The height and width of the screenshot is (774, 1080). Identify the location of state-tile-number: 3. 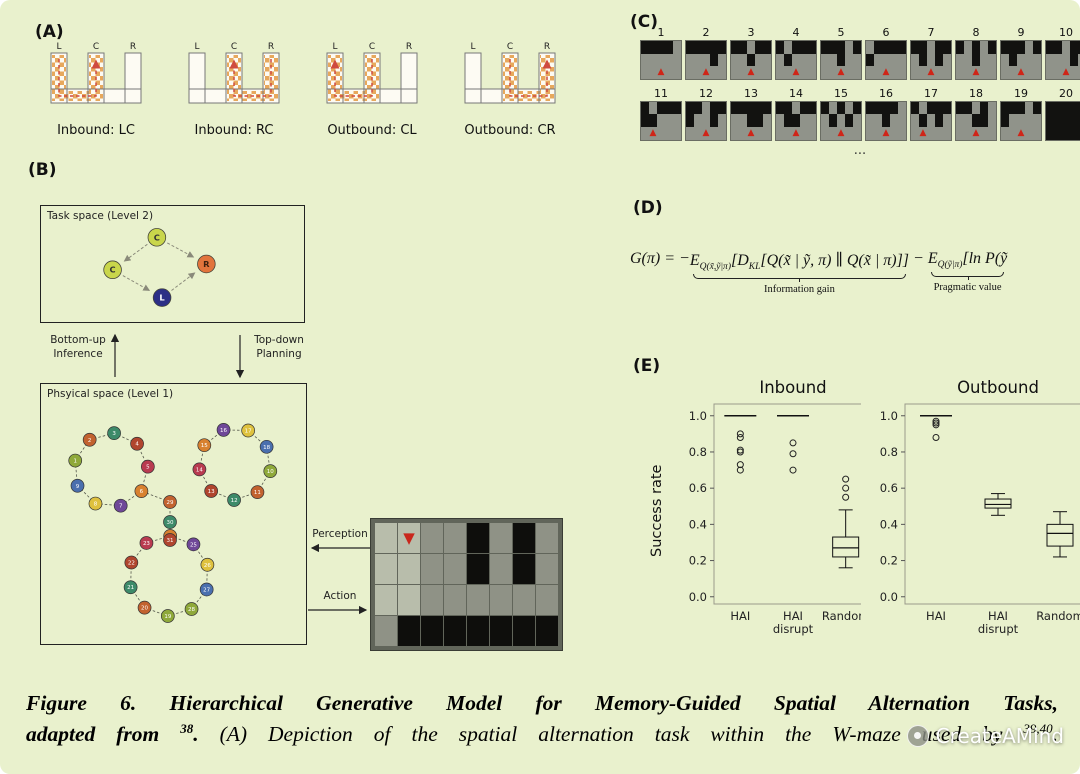
(751, 32).